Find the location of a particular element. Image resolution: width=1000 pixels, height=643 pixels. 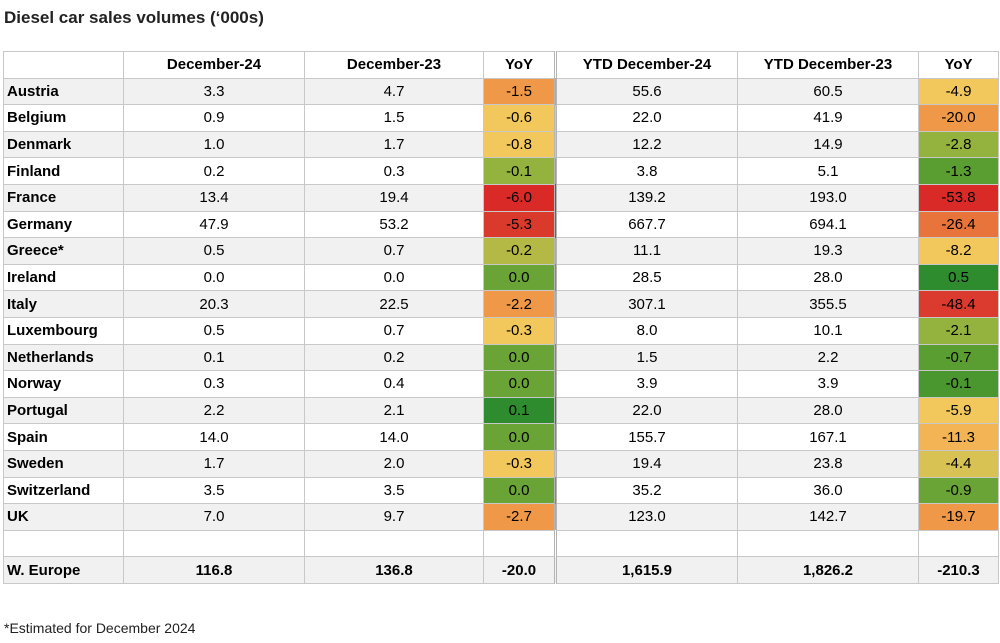

country-cell: Greece* is located at coordinates (63, 251).